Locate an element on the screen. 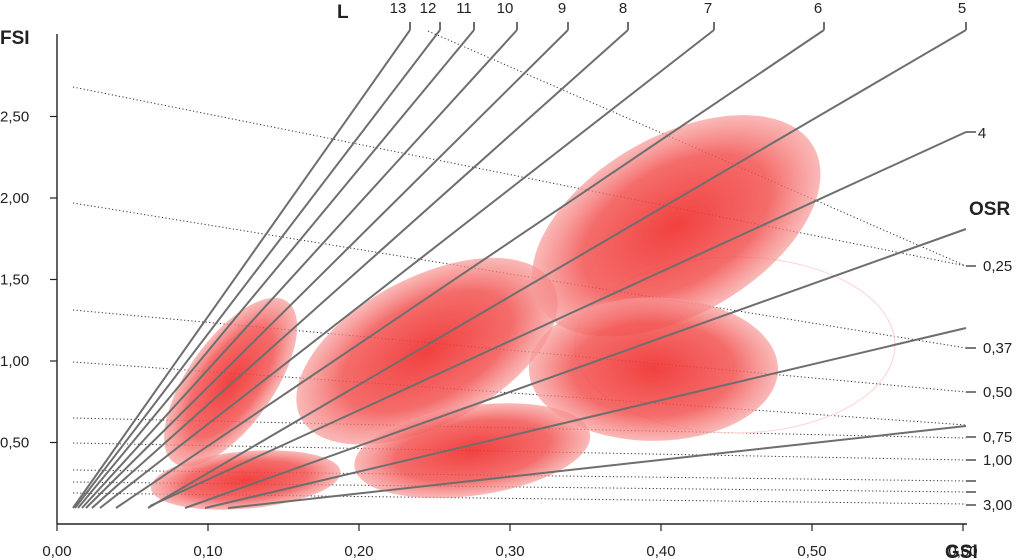 The image size is (1023, 560). x-tick-label: 0,10 is located at coordinates (207, 551).